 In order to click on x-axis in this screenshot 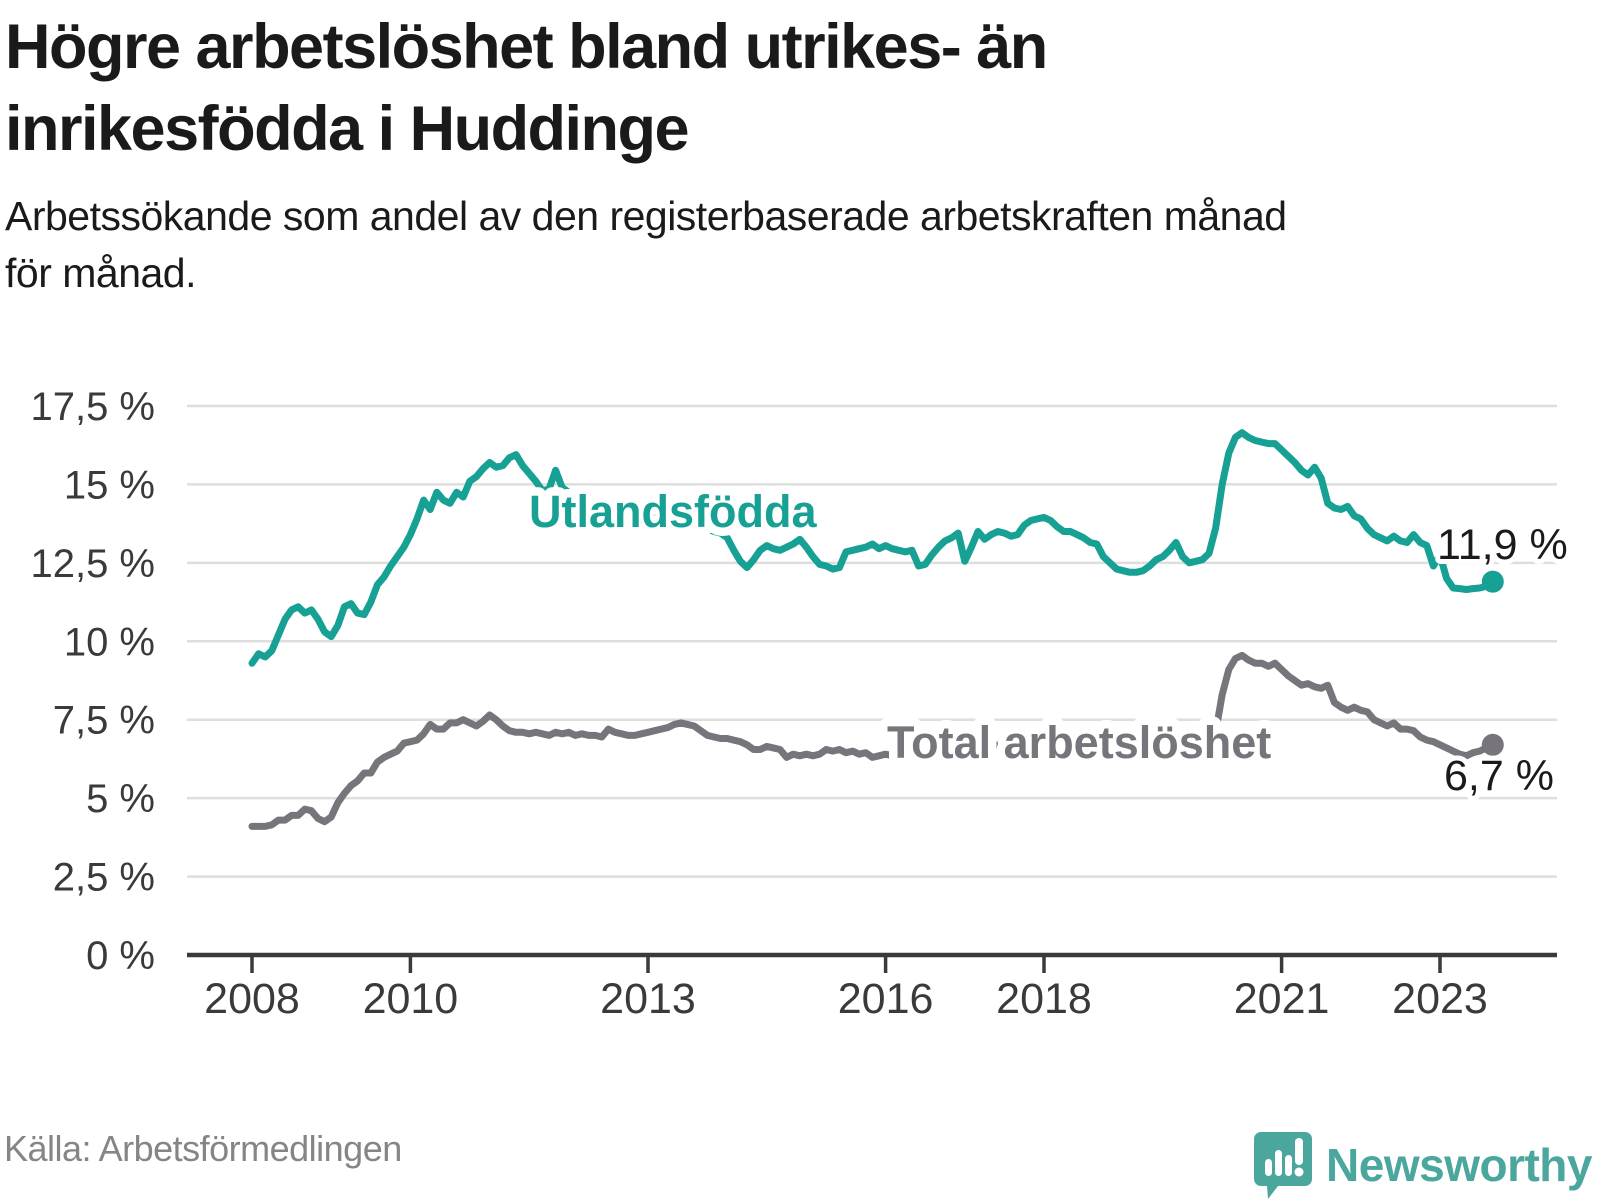, I will do `click(872, 962)`.